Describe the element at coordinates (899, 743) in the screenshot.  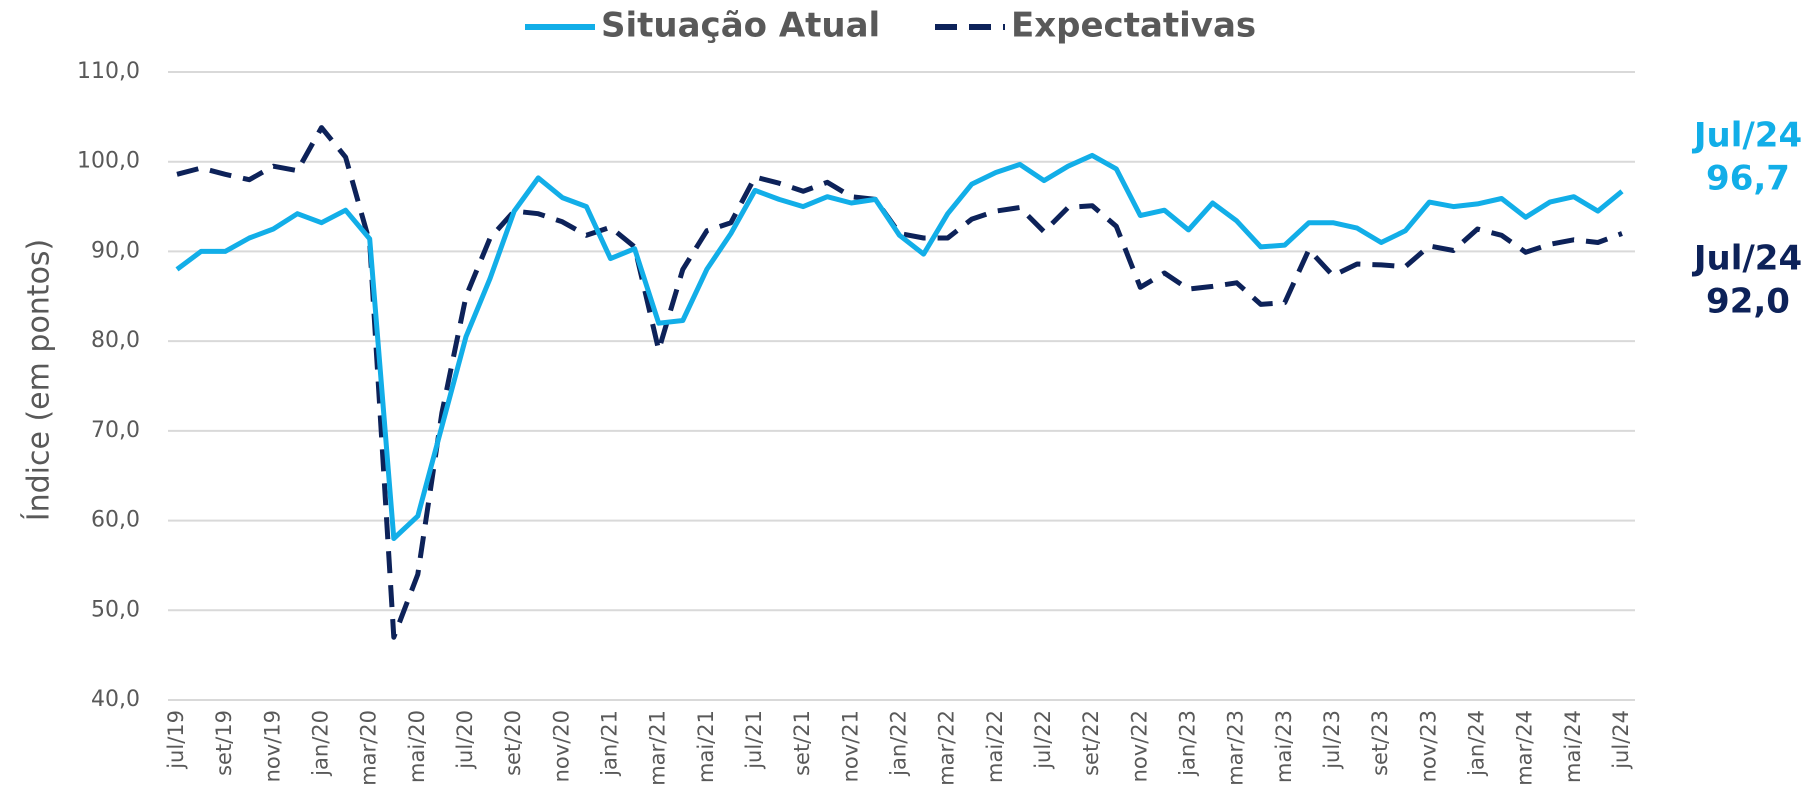
I see `x-tick-label: jan/22` at that location.